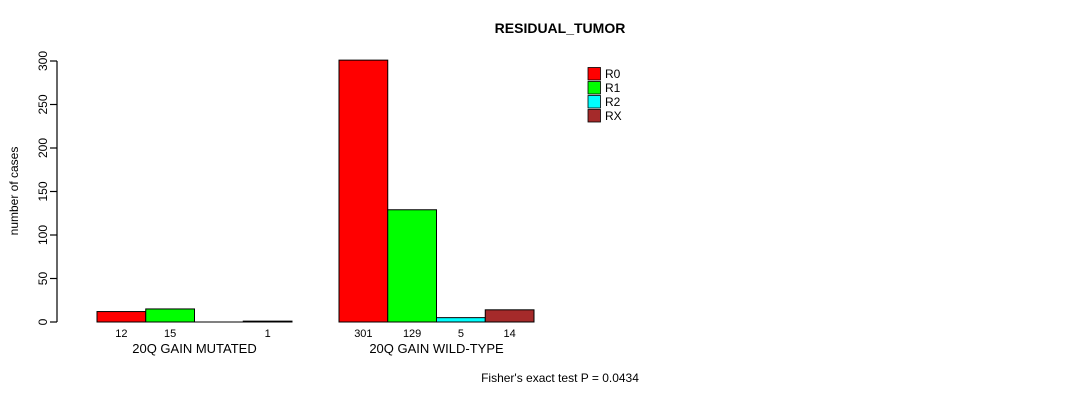  What do you see at coordinates (510, 334) in the screenshot?
I see `bar-value-label: 14` at bounding box center [510, 334].